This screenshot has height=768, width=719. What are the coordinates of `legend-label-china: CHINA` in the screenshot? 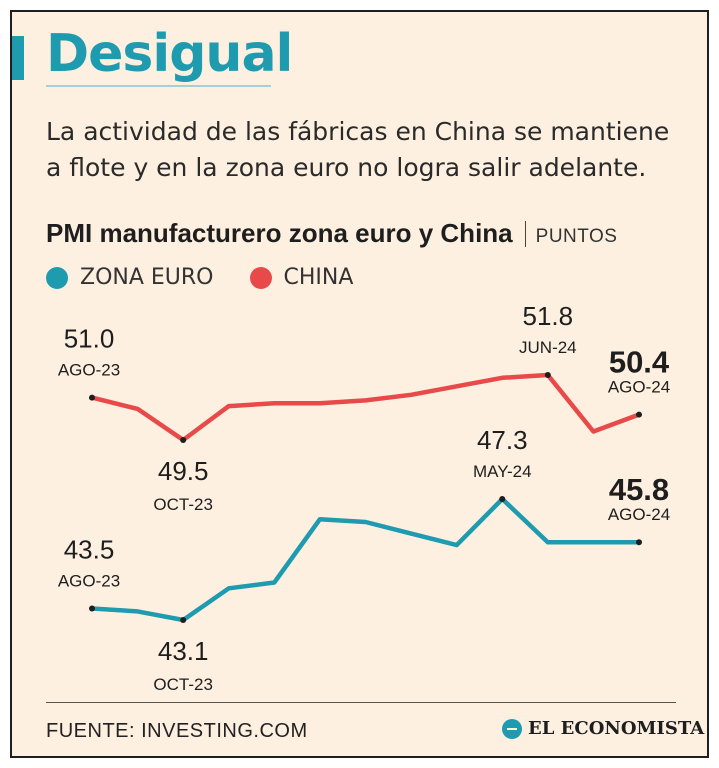 It's located at (318, 277).